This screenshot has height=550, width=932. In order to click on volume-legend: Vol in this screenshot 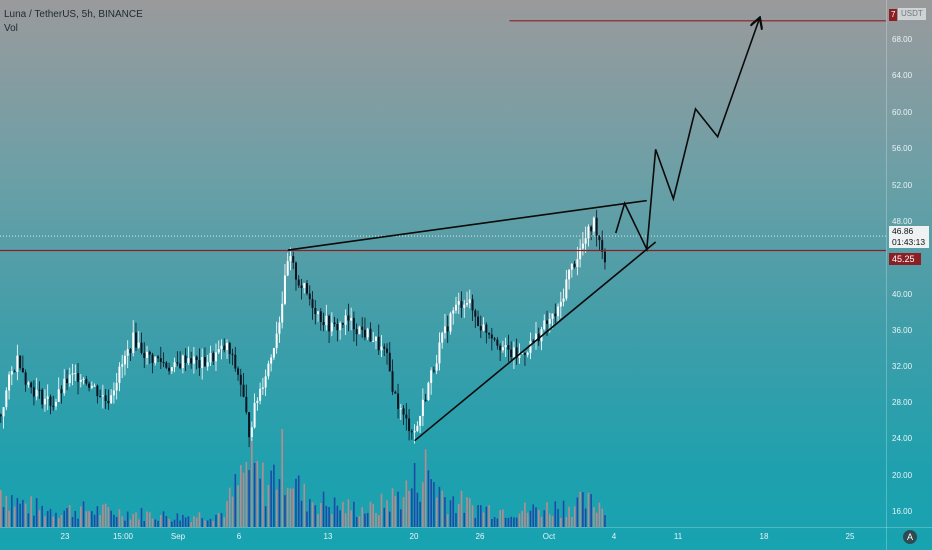, I will do `click(11, 28)`.